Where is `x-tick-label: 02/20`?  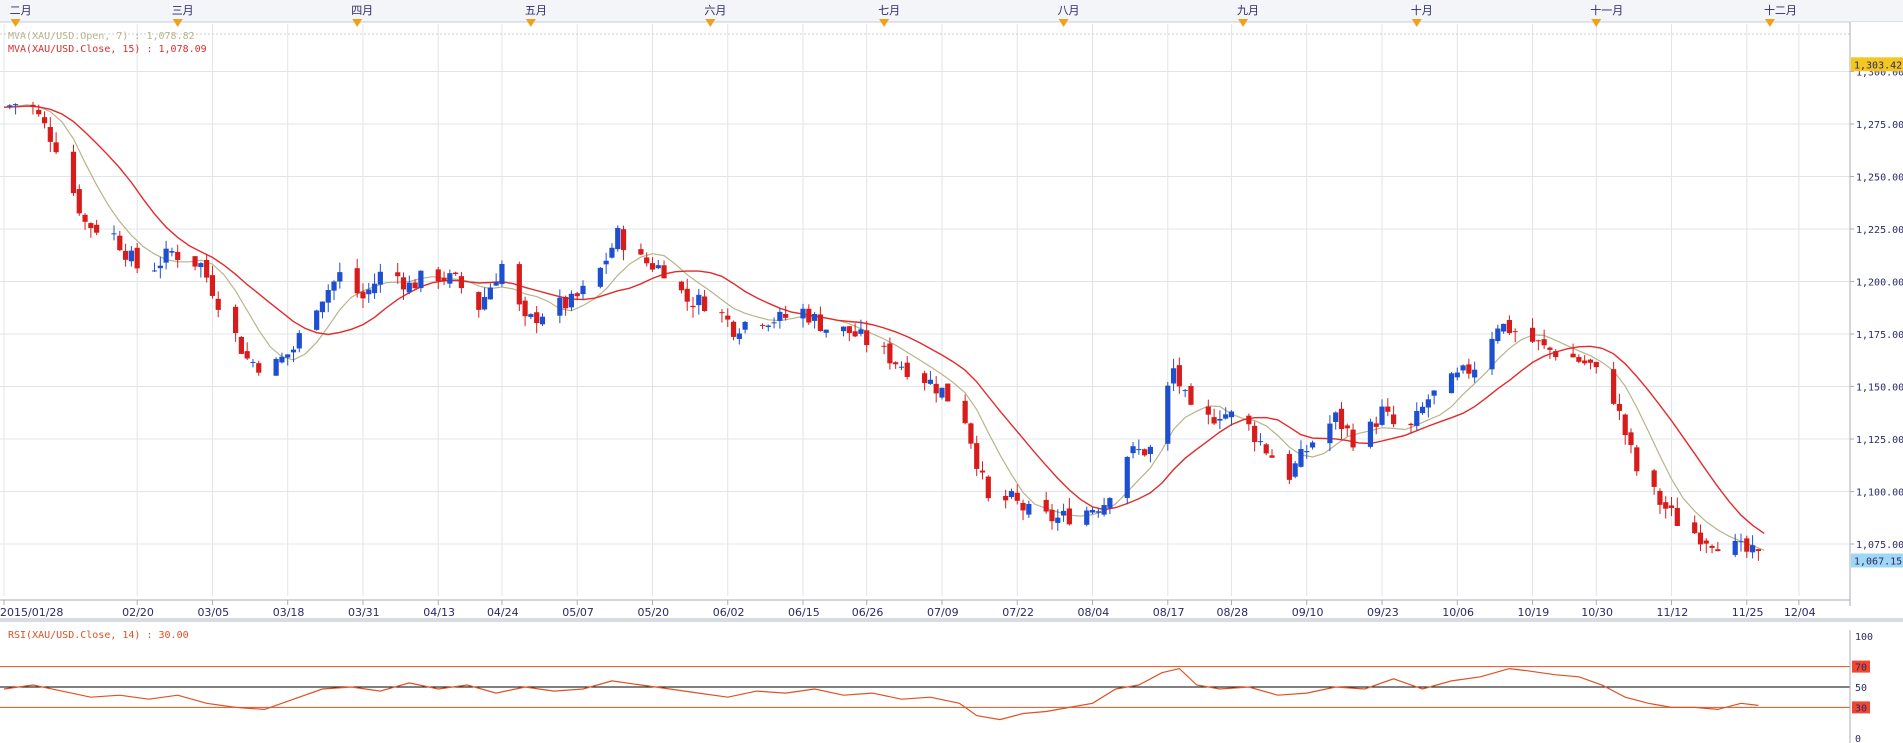 x-tick-label: 02/20 is located at coordinates (138, 612).